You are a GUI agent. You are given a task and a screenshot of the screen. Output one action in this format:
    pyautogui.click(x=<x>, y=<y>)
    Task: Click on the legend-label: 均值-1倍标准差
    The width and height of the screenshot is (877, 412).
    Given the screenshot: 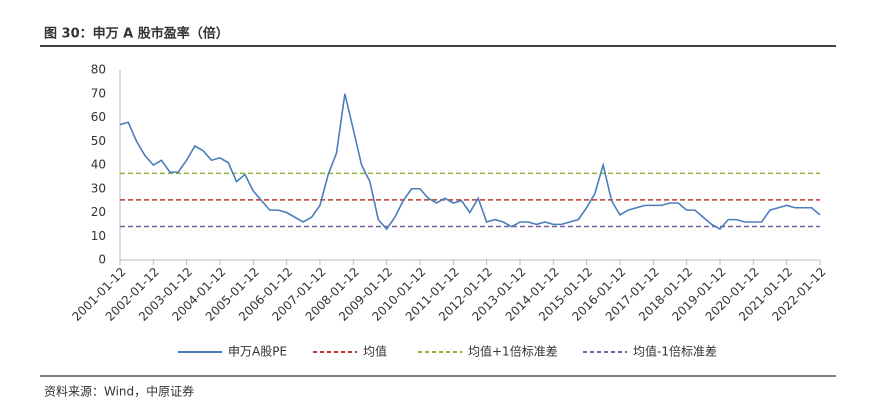 What is the action you would take?
    pyautogui.click(x=675, y=351)
    